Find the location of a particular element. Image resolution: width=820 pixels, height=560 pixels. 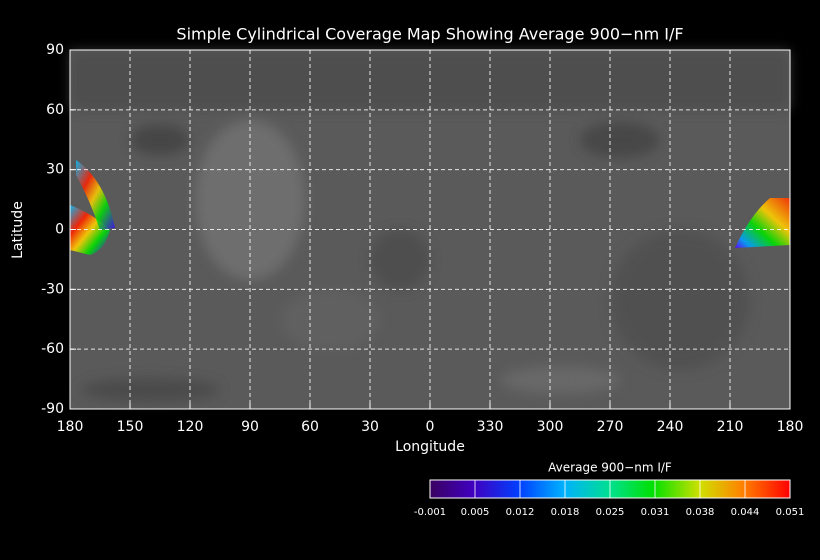

lat-tick-label: 60 is located at coordinates (55, 110).